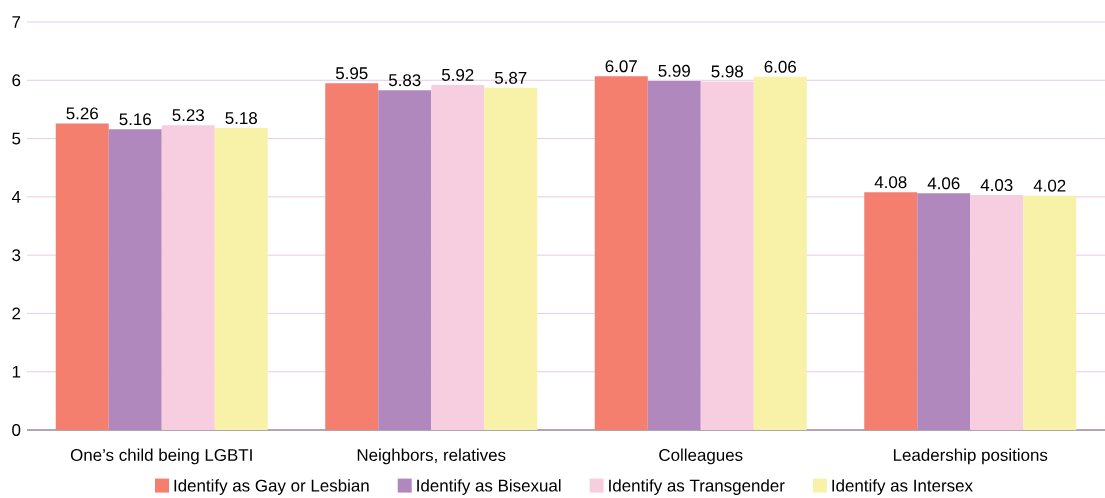 The image size is (1105, 498). Describe the element at coordinates (16, 197) in the screenshot. I see `y-tick-label: 4` at that location.